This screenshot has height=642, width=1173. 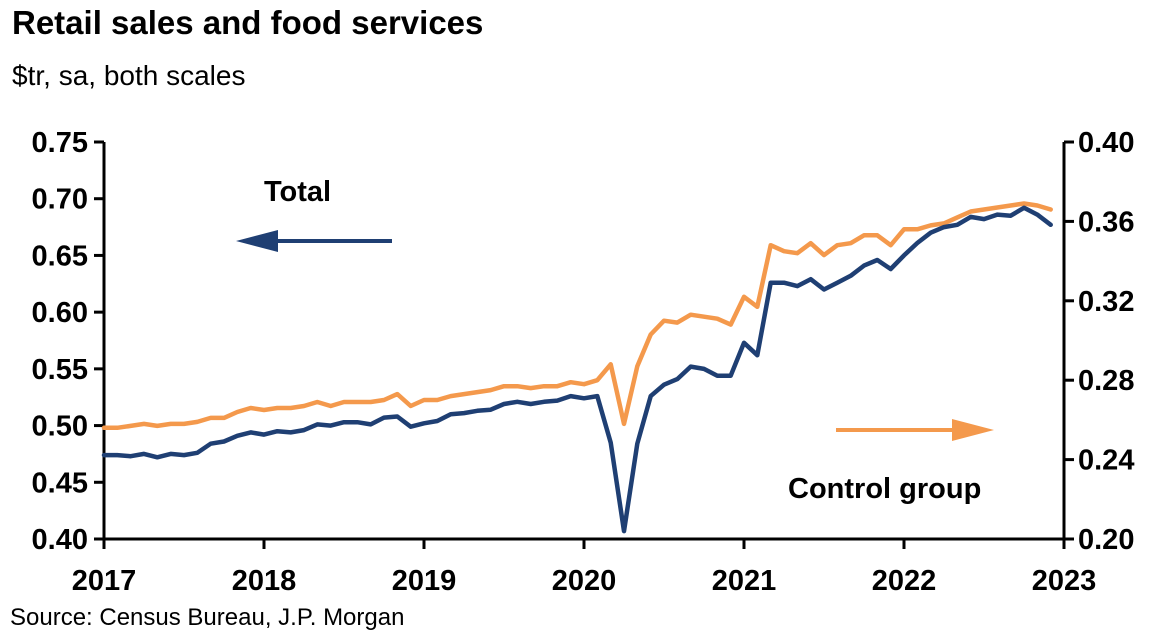 What do you see at coordinates (904, 581) in the screenshot?
I see `x-tick-label: 2022` at bounding box center [904, 581].